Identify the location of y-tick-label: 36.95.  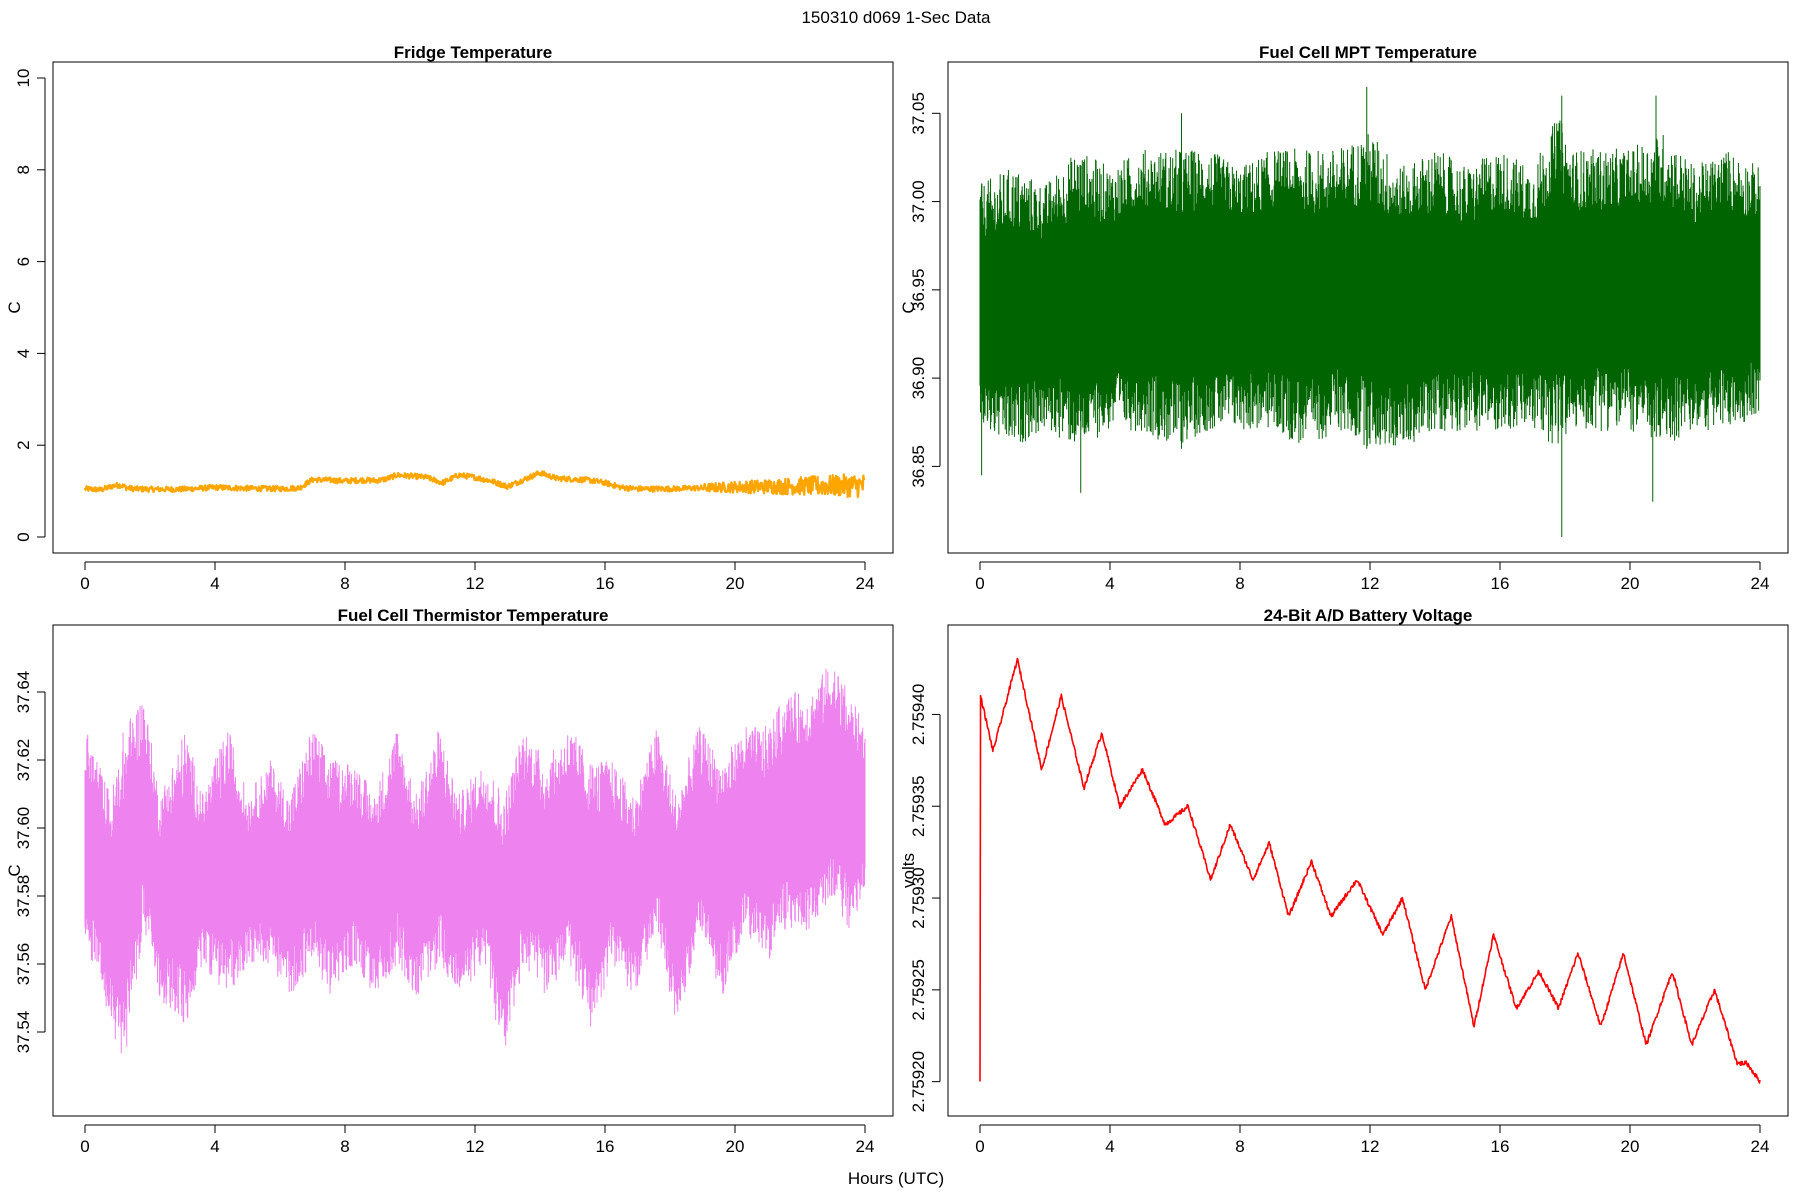
(918, 290).